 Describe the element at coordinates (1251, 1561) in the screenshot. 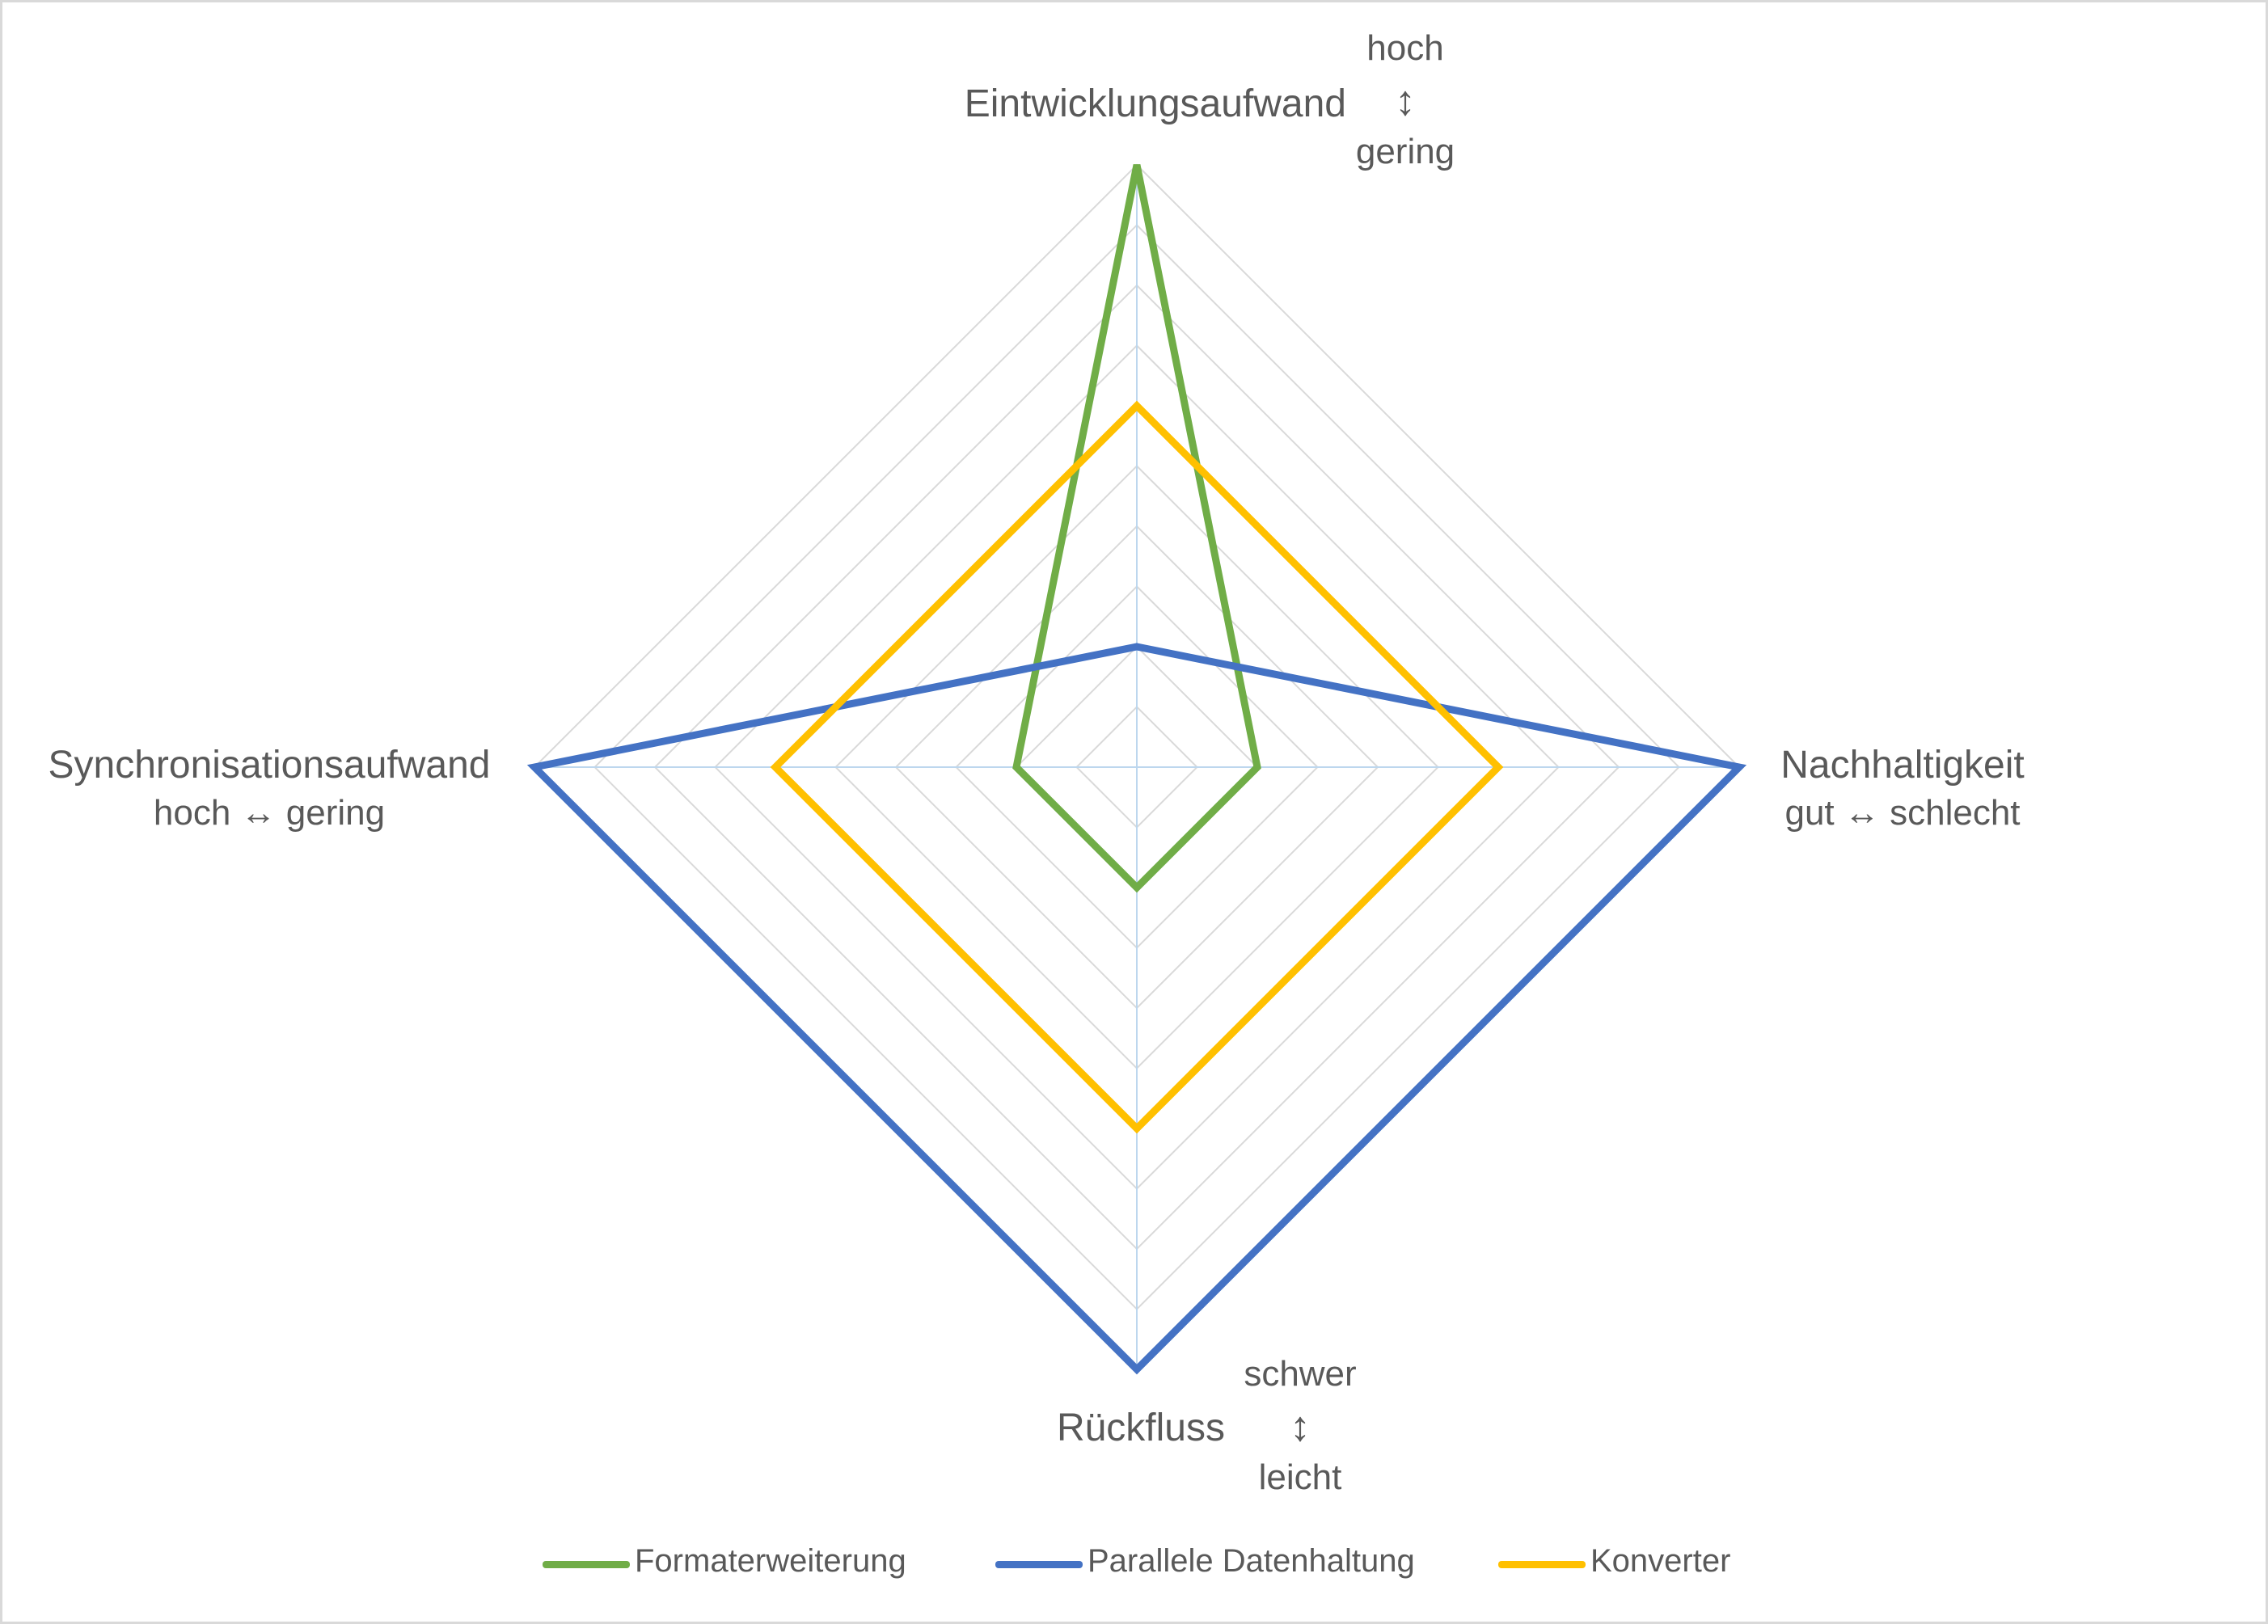

I see `legend-label: Parallele Datenhaltung` at that location.